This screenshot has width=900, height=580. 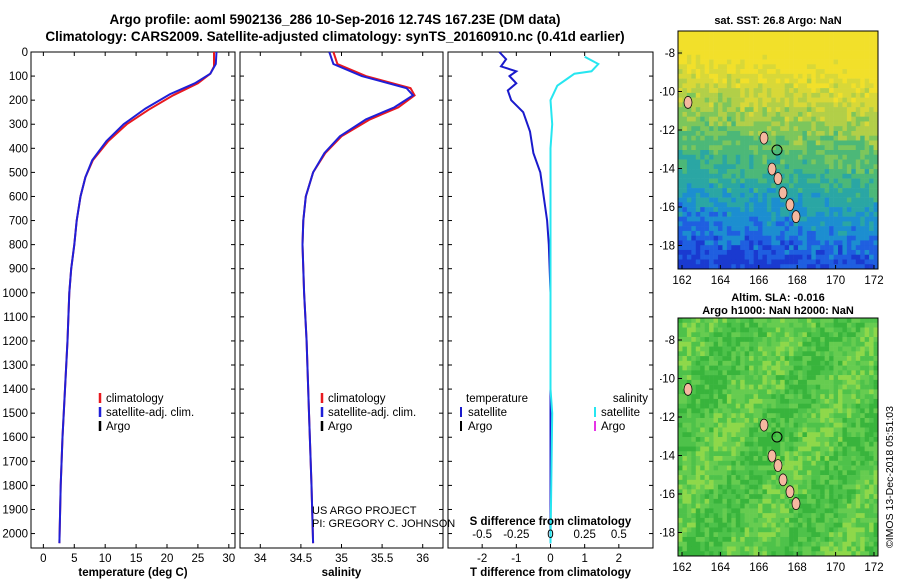 I want to click on x-axis-label: temperature (deg C), so click(x=132, y=573).